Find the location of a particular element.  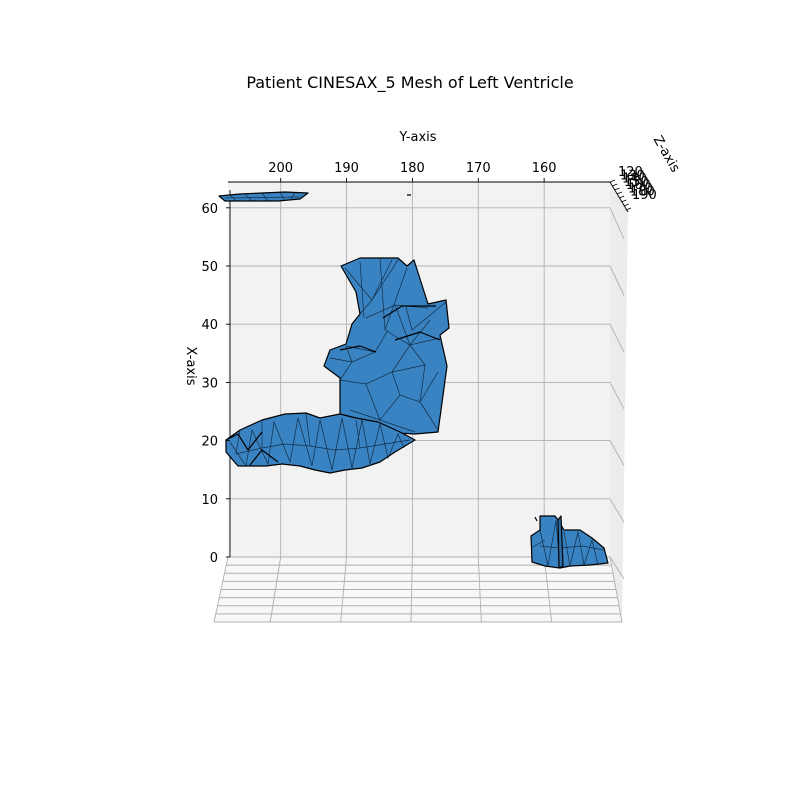

y-axis-ticks: 200 190 180 170 160 is located at coordinates (412, 171).